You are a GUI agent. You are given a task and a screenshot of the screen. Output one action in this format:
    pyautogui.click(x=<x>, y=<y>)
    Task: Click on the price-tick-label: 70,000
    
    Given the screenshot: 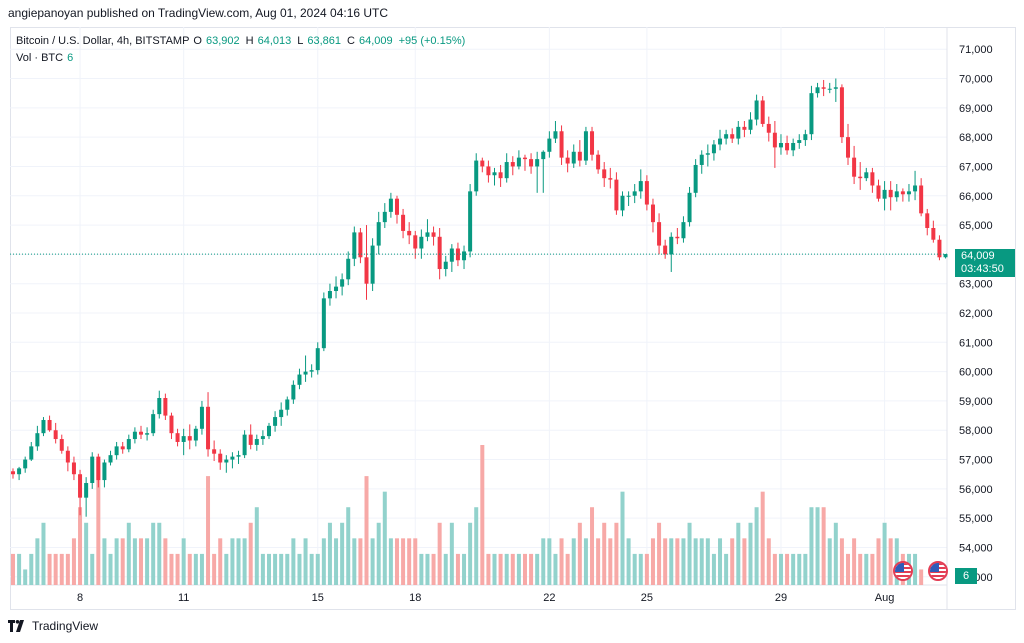 What is the action you would take?
    pyautogui.click(x=976, y=80)
    